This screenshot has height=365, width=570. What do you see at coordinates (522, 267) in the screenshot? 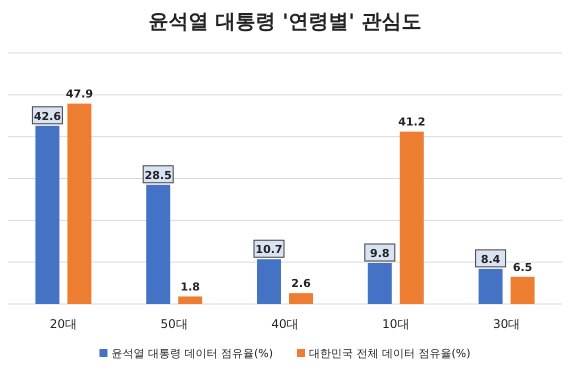
I see `data-label: 6.5` at bounding box center [522, 267].